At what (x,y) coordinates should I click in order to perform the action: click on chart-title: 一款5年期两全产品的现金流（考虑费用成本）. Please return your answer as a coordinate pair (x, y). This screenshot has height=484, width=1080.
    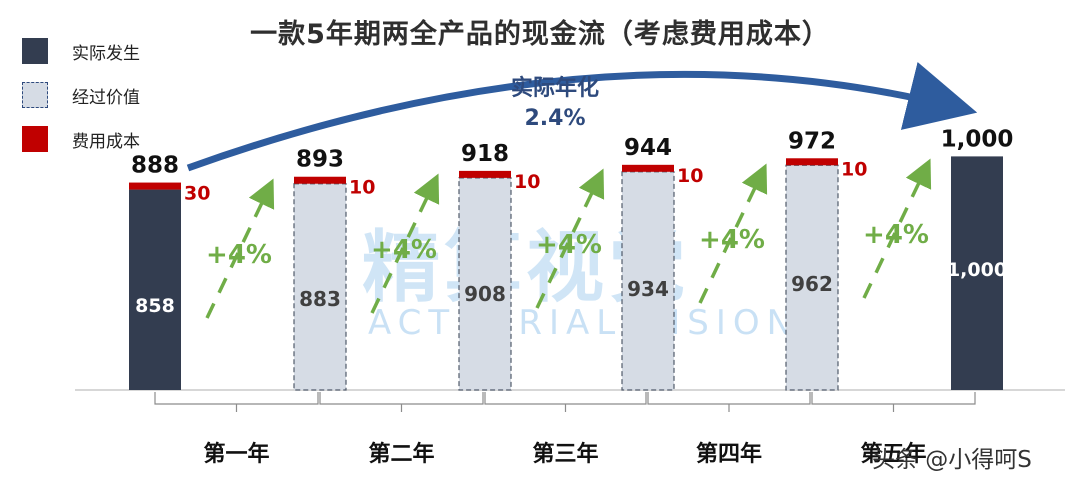
    Looking at the image, I should click on (540, 34).